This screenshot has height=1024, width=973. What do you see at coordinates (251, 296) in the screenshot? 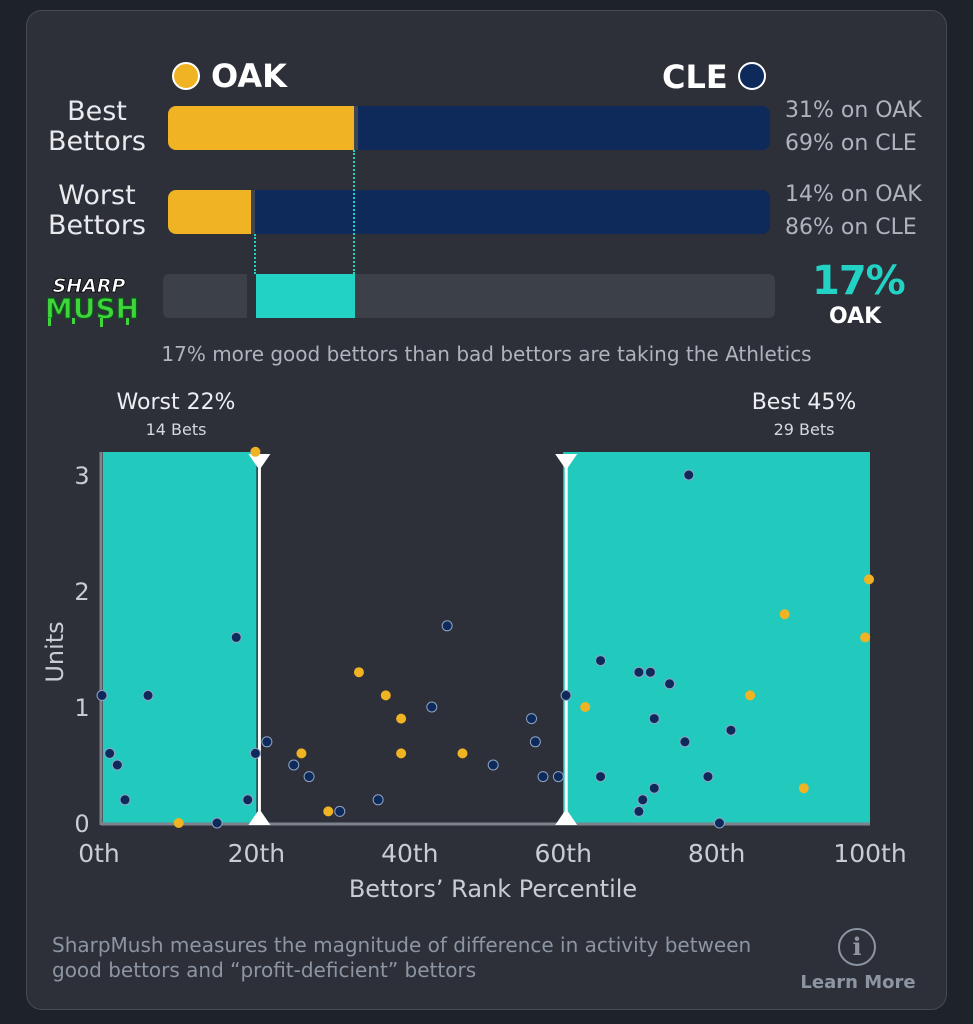
I see `sharpmush-notch` at bounding box center [251, 296].